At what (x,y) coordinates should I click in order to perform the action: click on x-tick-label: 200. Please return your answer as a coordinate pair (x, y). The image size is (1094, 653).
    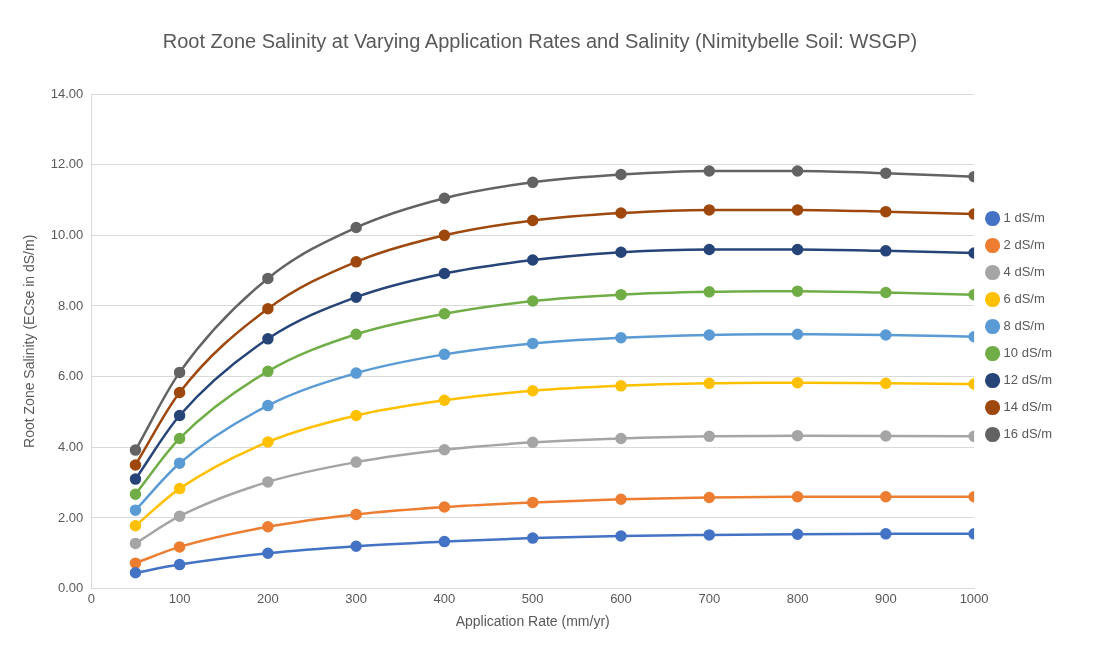
    Looking at the image, I should click on (268, 598).